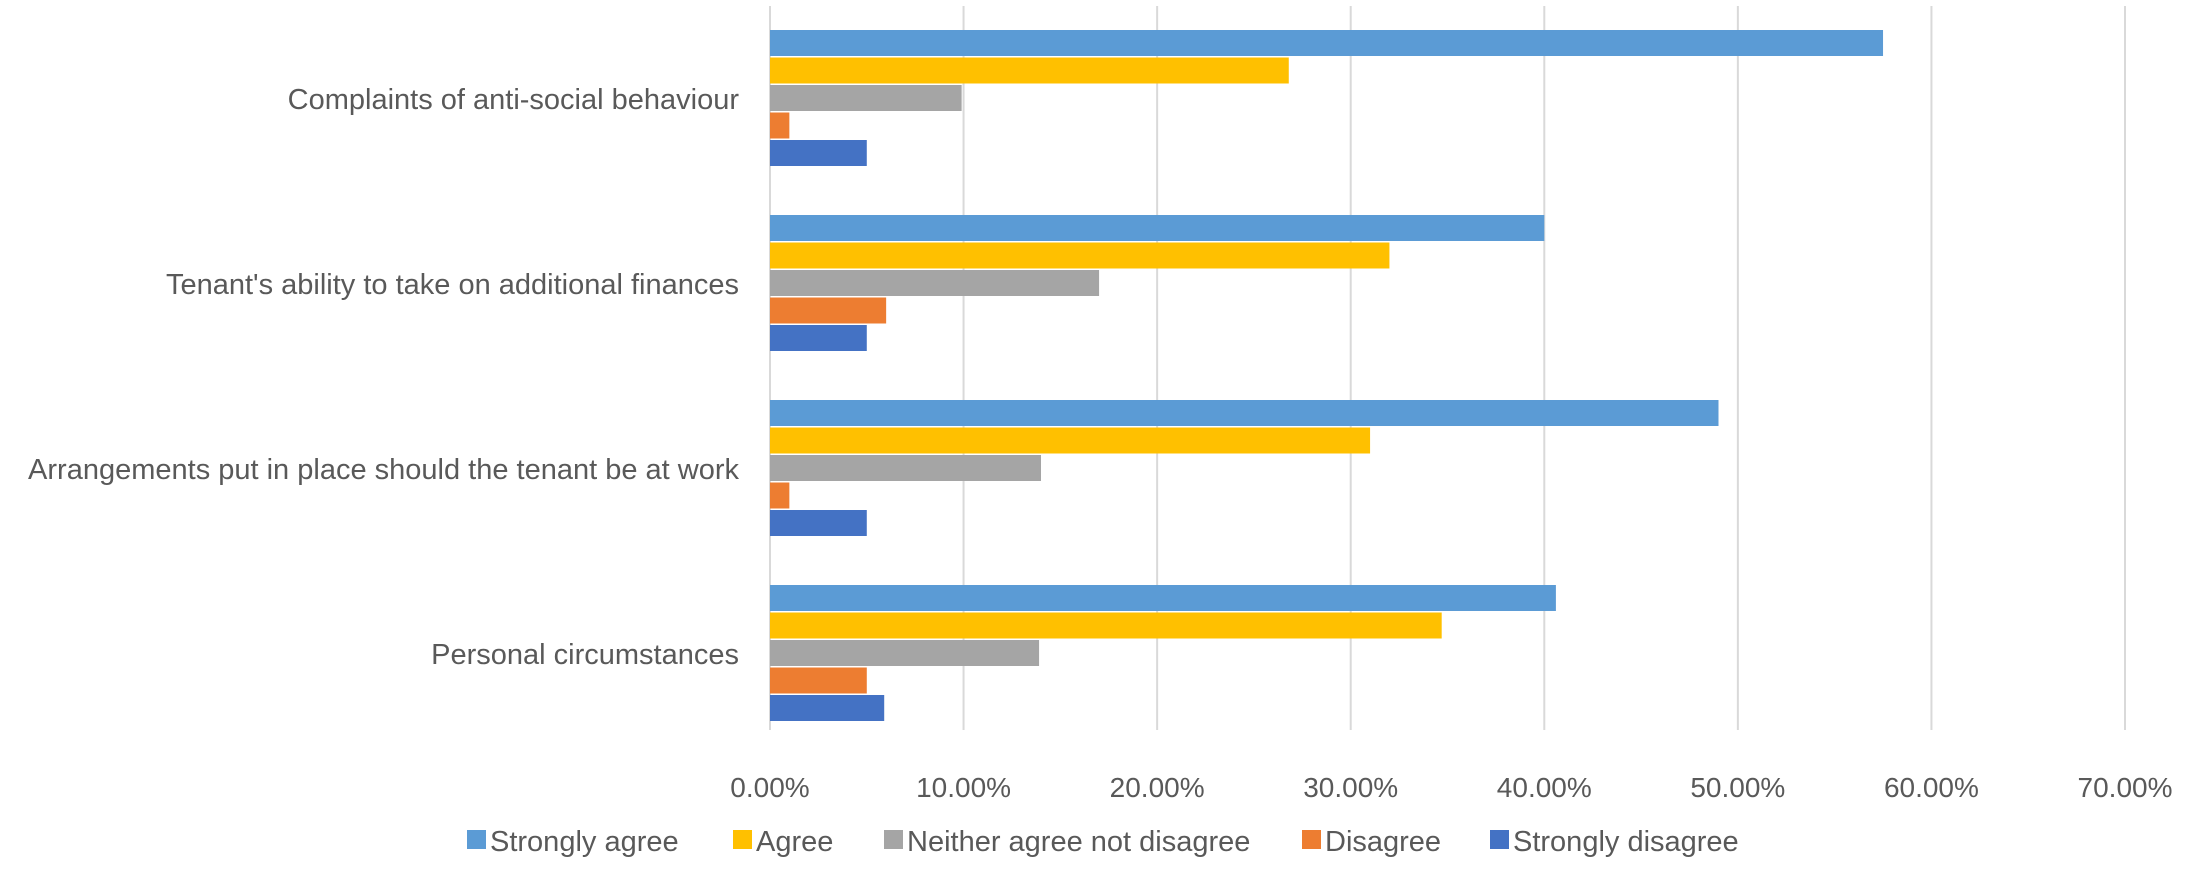 Image resolution: width=2194 pixels, height=869 pixels. Describe the element at coordinates (794, 842) in the screenshot. I see `legend-label: Agree` at that location.